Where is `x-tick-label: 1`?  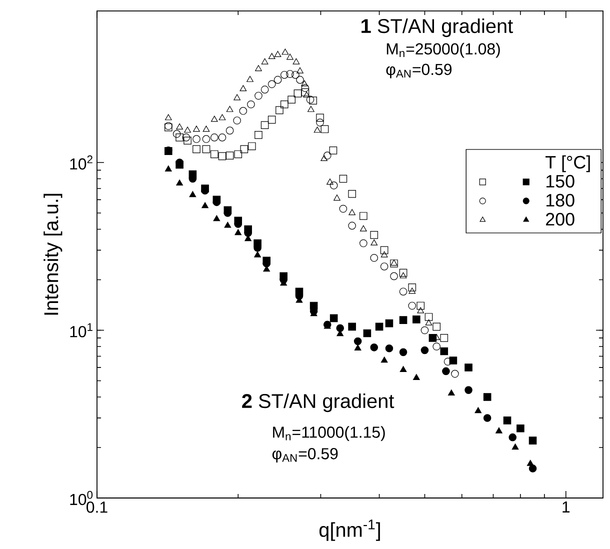 x-tick-label: 1 is located at coordinates (566, 507).